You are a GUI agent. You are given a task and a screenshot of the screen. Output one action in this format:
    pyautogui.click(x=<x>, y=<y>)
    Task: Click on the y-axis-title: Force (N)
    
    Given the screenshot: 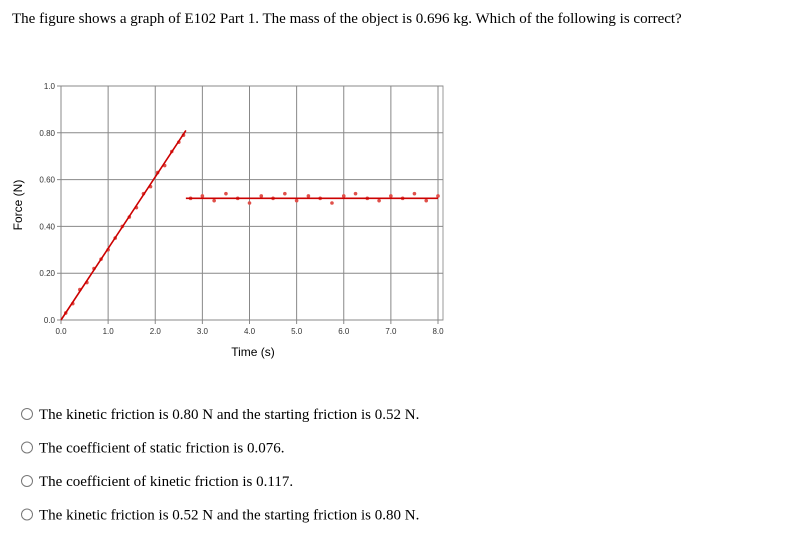 What is the action you would take?
    pyautogui.click(x=18, y=205)
    